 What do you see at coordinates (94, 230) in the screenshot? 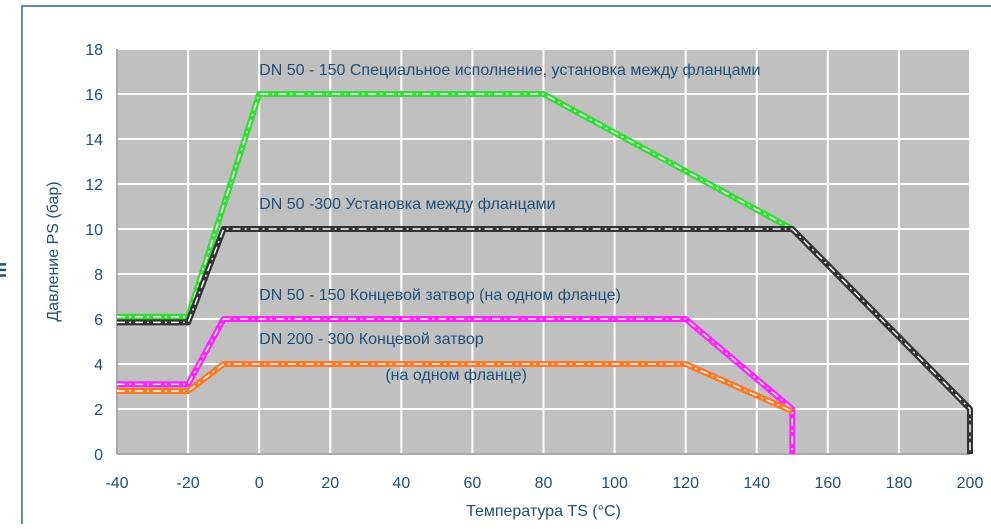
I see `y-tick-label: 10` at bounding box center [94, 230].